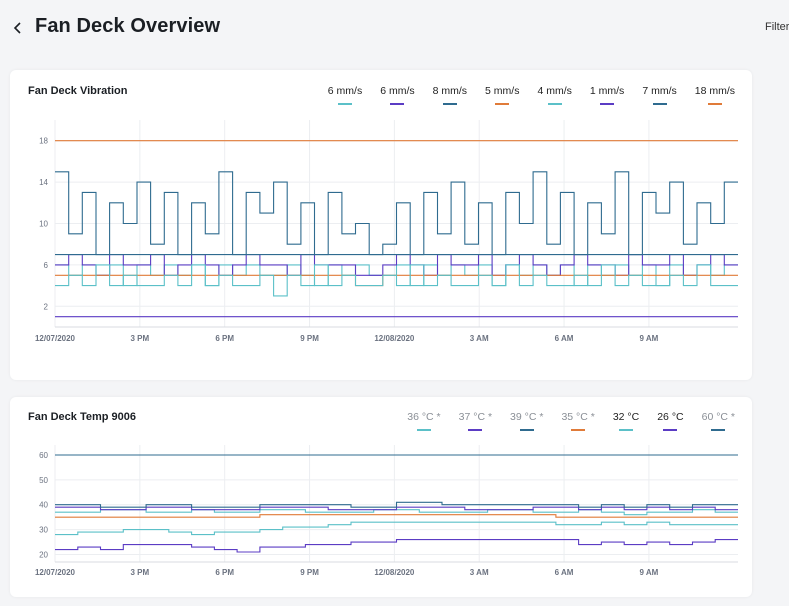 This screenshot has height=606, width=789. What do you see at coordinates (43, 141) in the screenshot?
I see `y-tick-label: 18` at bounding box center [43, 141].